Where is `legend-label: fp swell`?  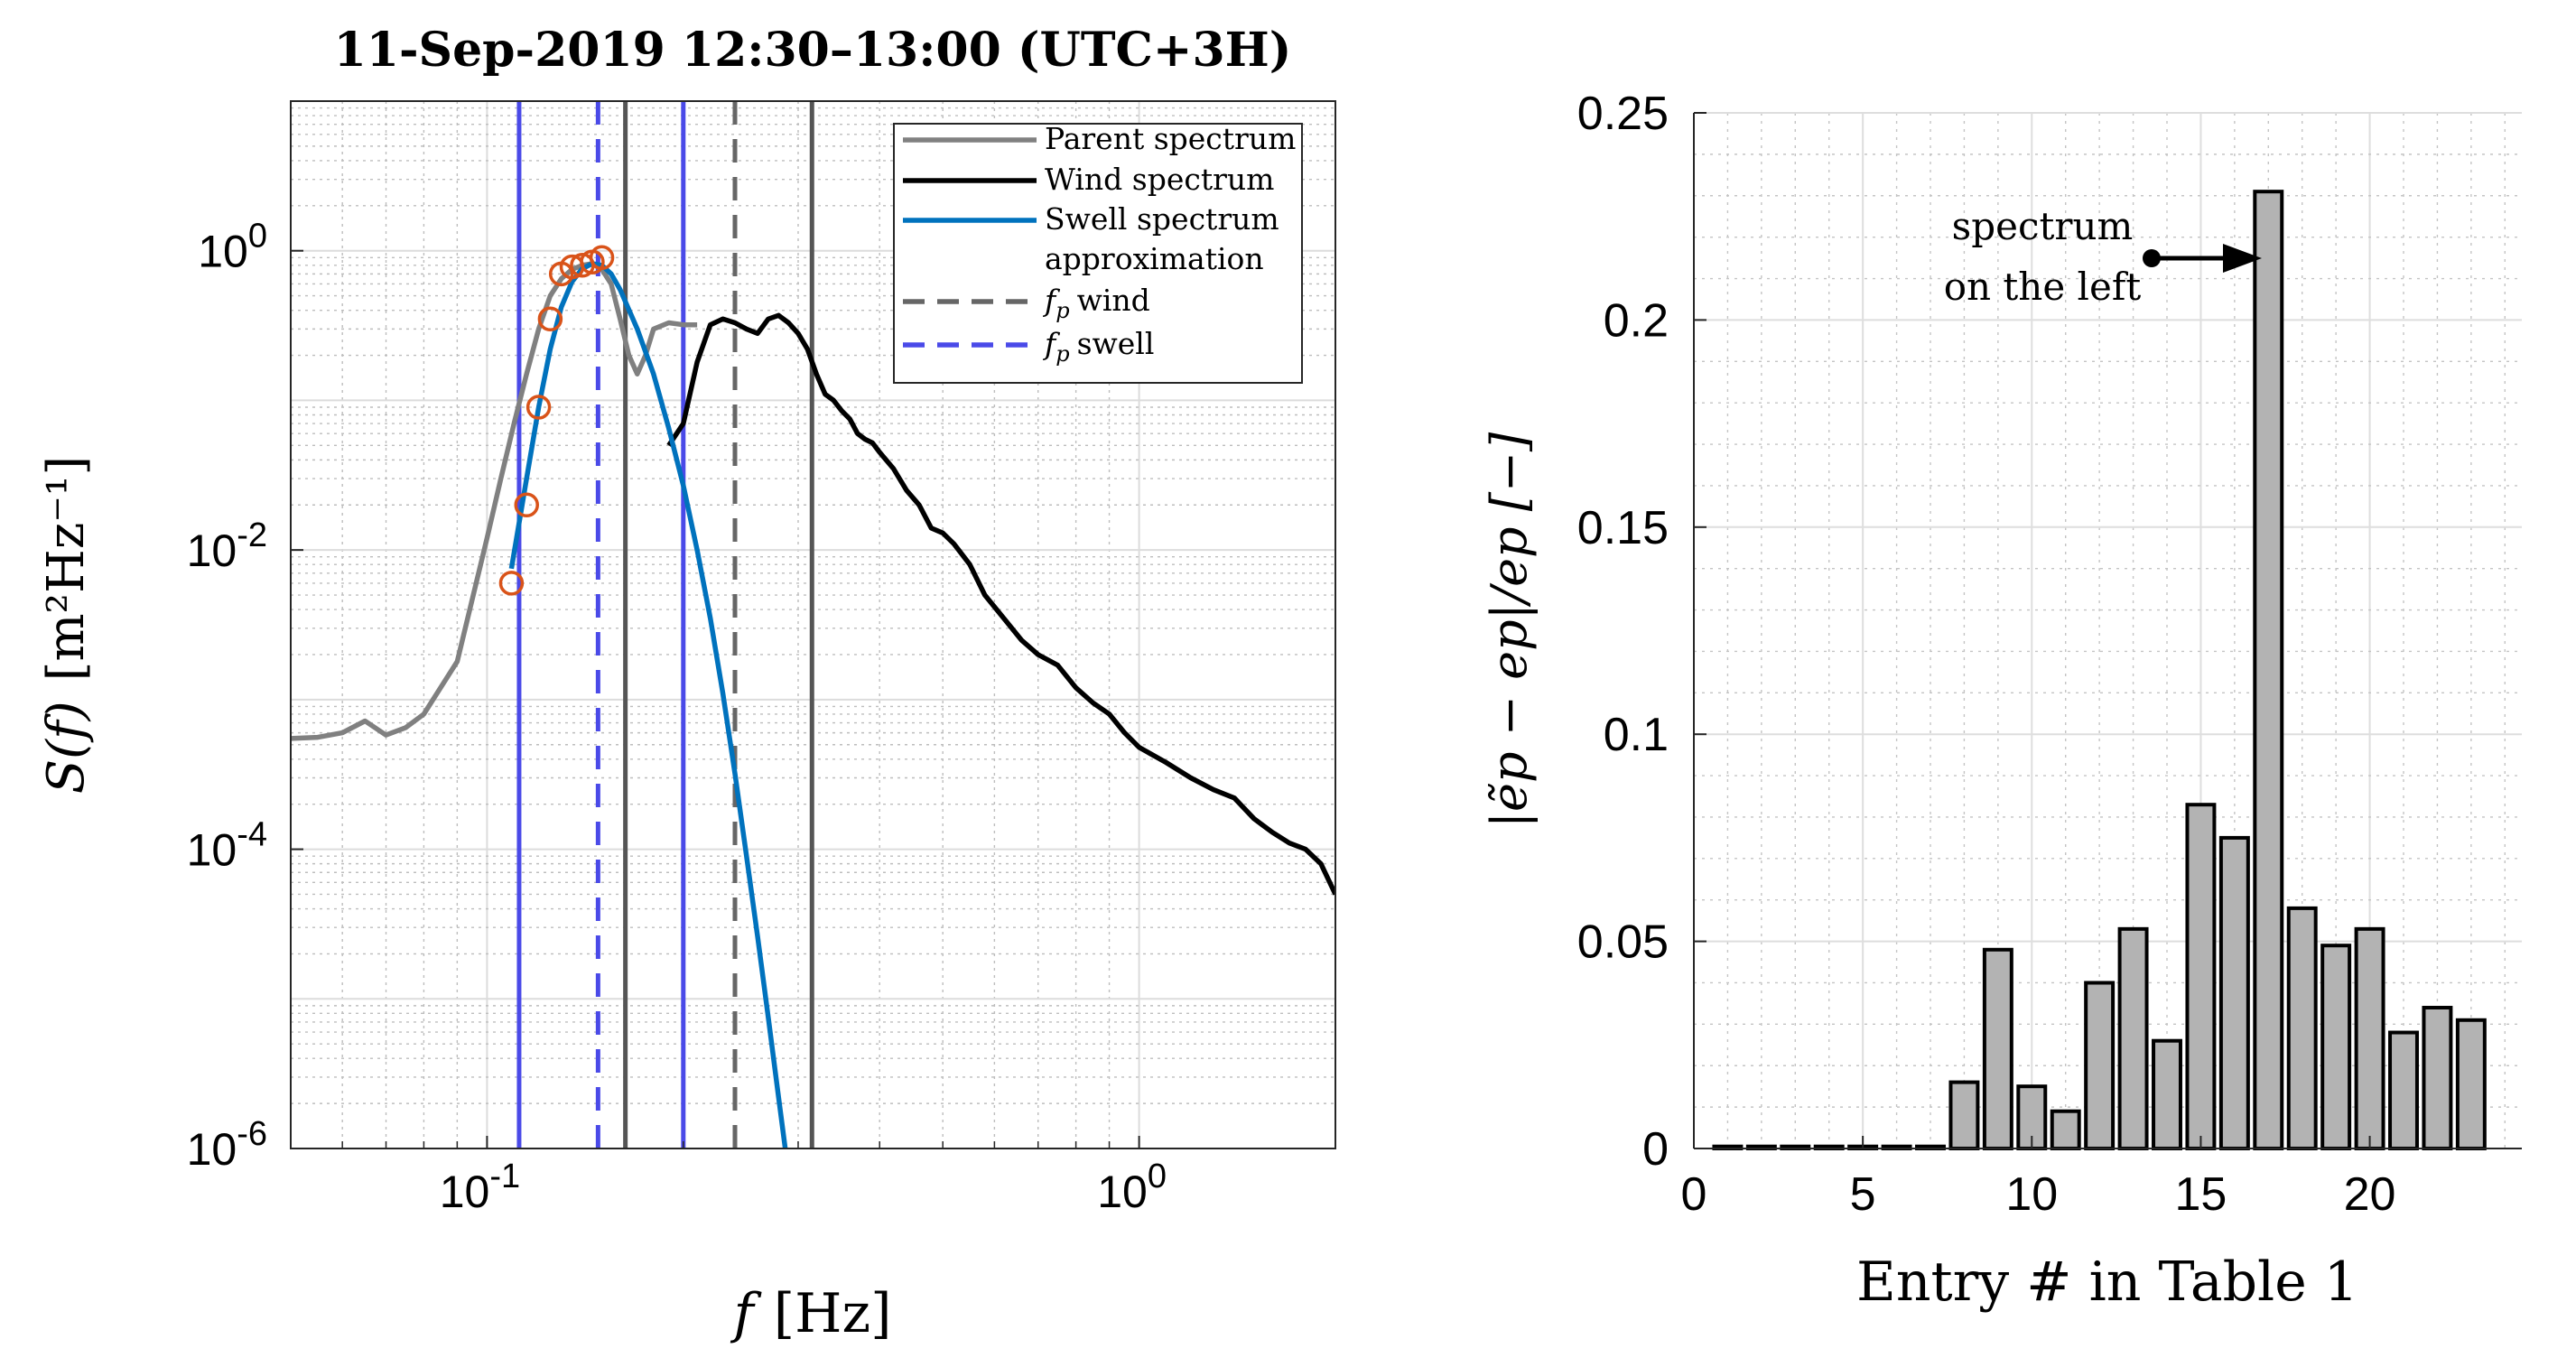
legend-label: fp swell is located at coordinates (1098, 346).